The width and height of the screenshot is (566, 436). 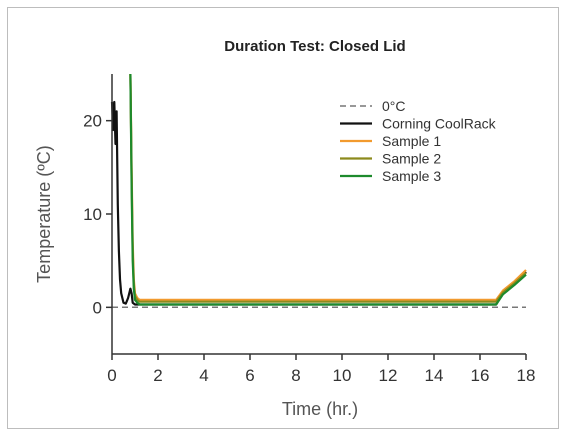 What do you see at coordinates (434, 375) in the screenshot?
I see `x-tick-label: 14` at bounding box center [434, 375].